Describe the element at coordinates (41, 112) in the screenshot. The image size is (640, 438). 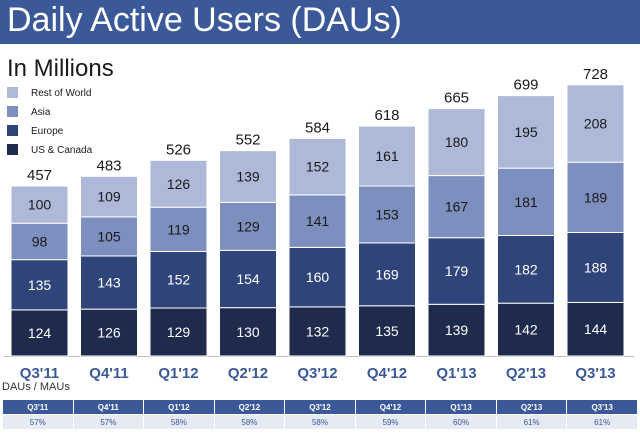
I see `legend-label: Asia` at that location.